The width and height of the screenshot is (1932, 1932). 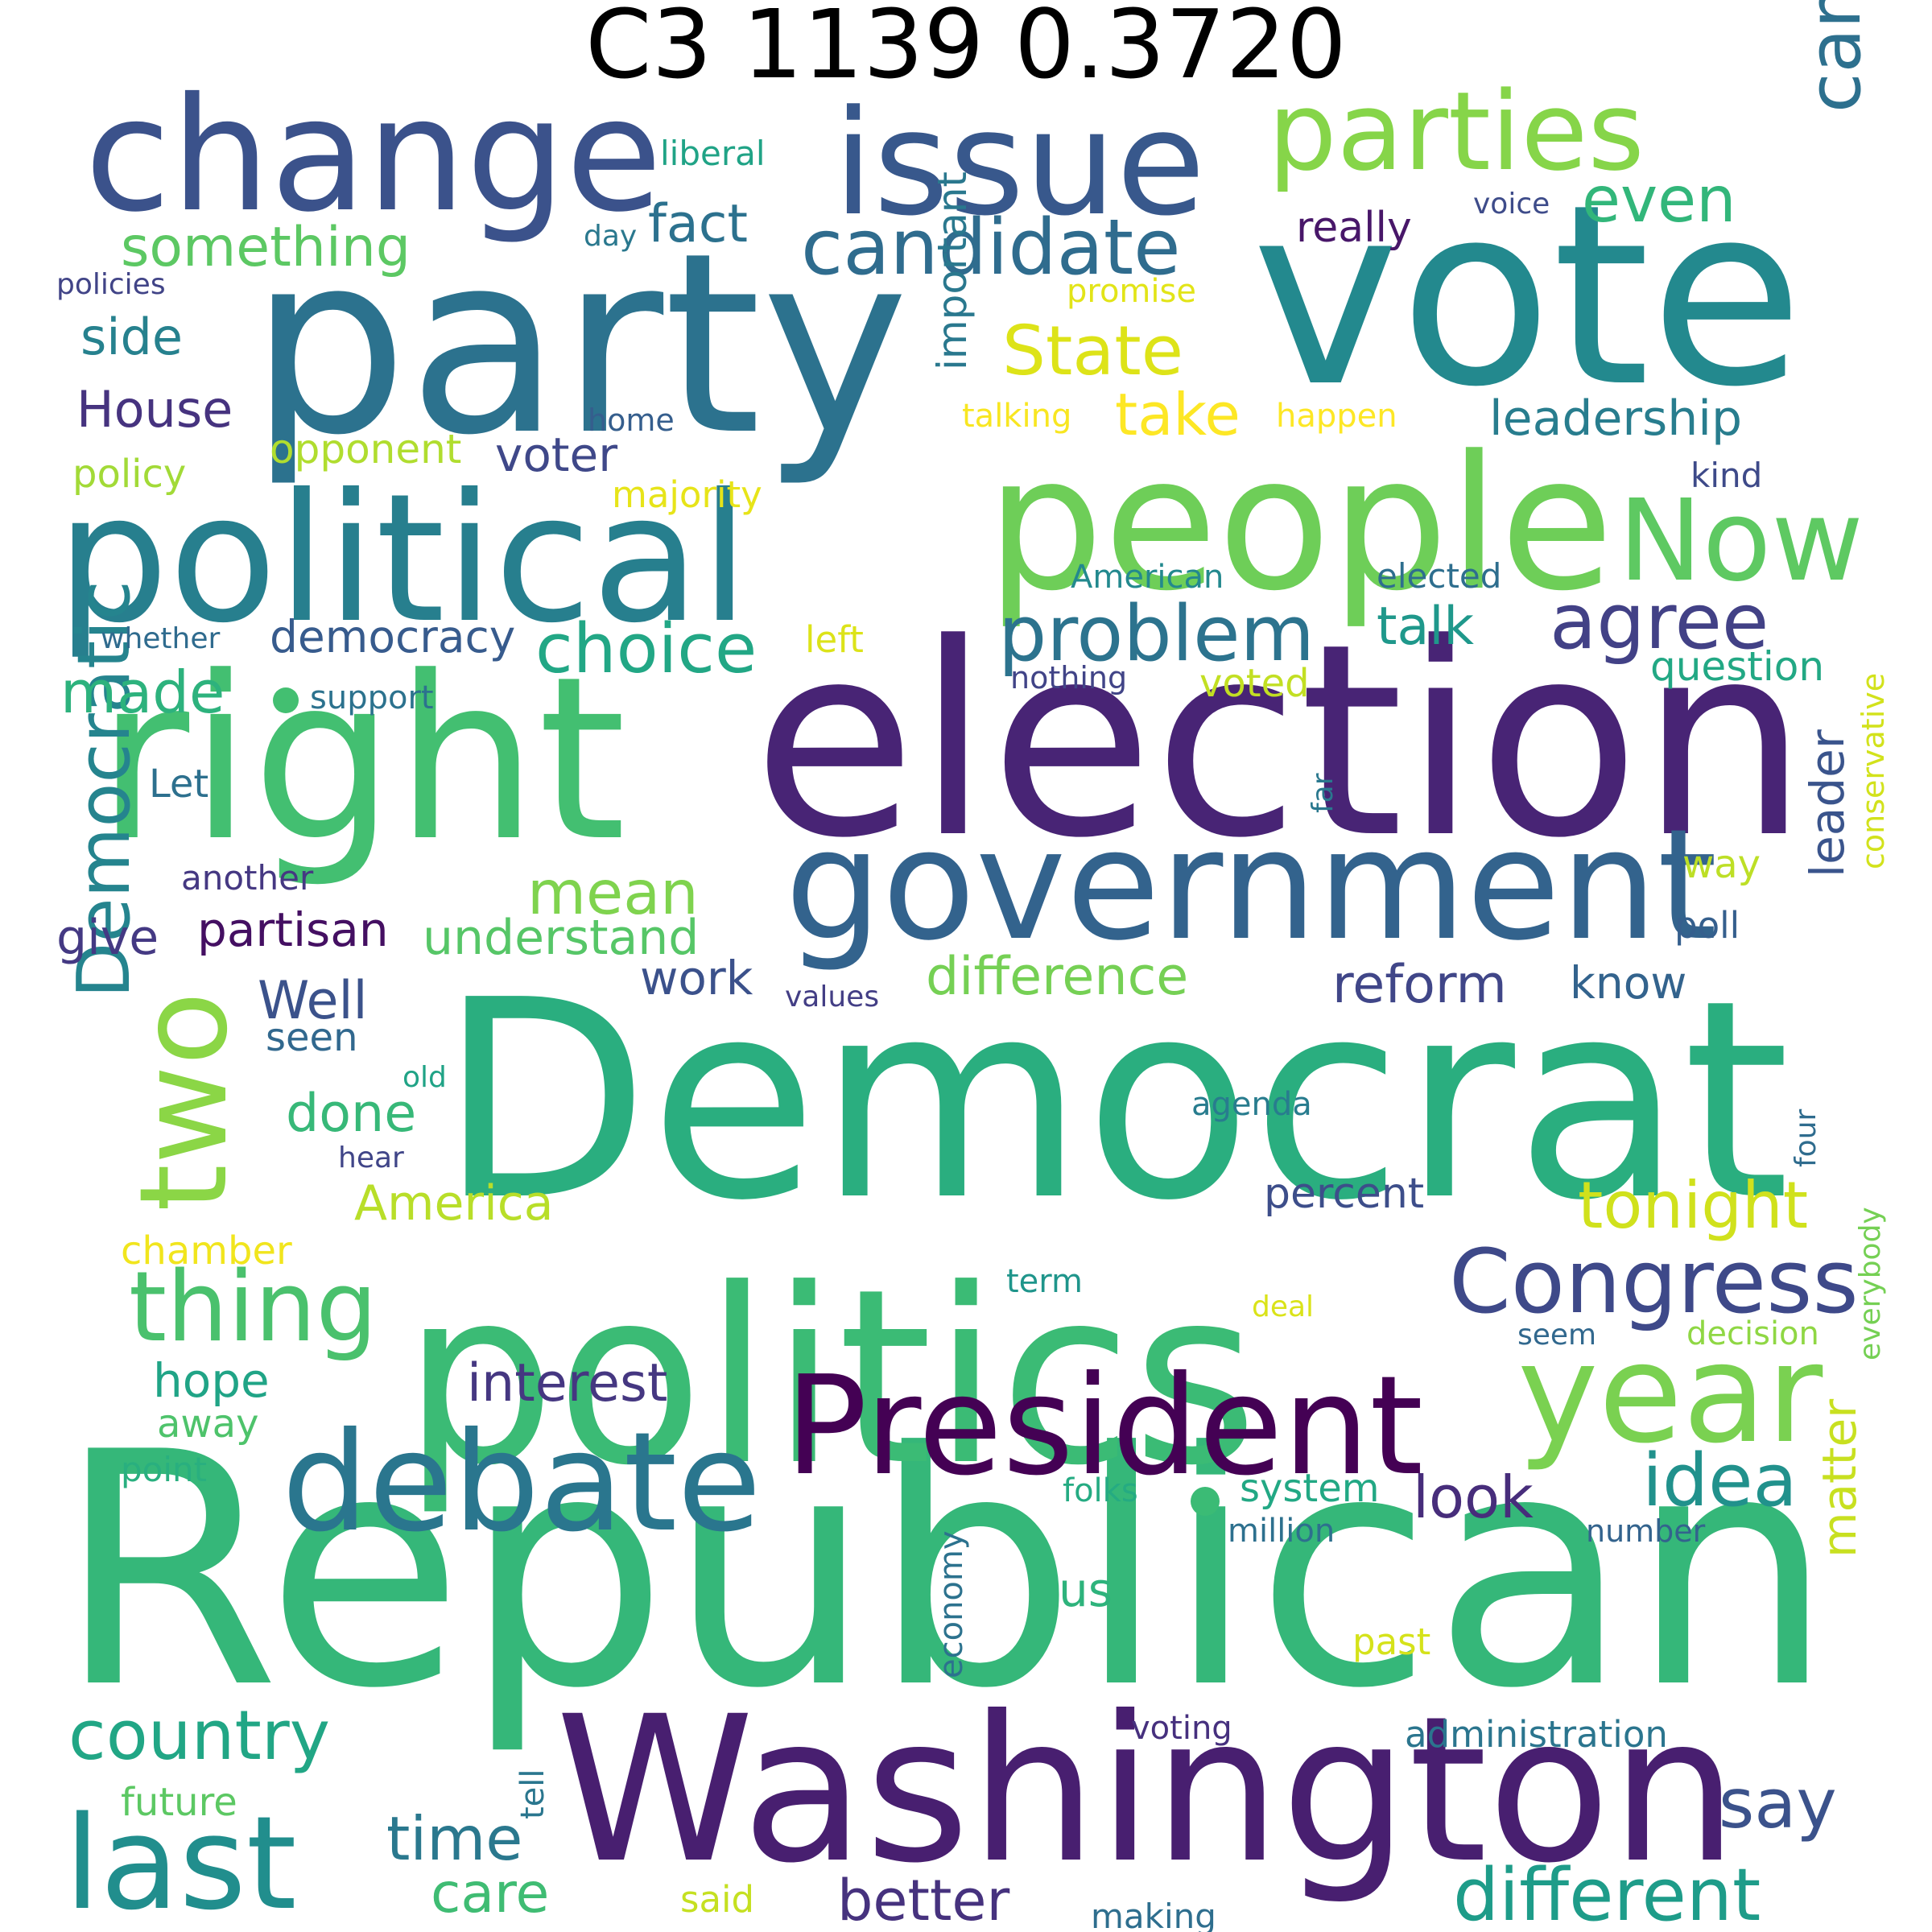 What do you see at coordinates (1344, 1194) in the screenshot?
I see `word-percent: percent` at bounding box center [1344, 1194].